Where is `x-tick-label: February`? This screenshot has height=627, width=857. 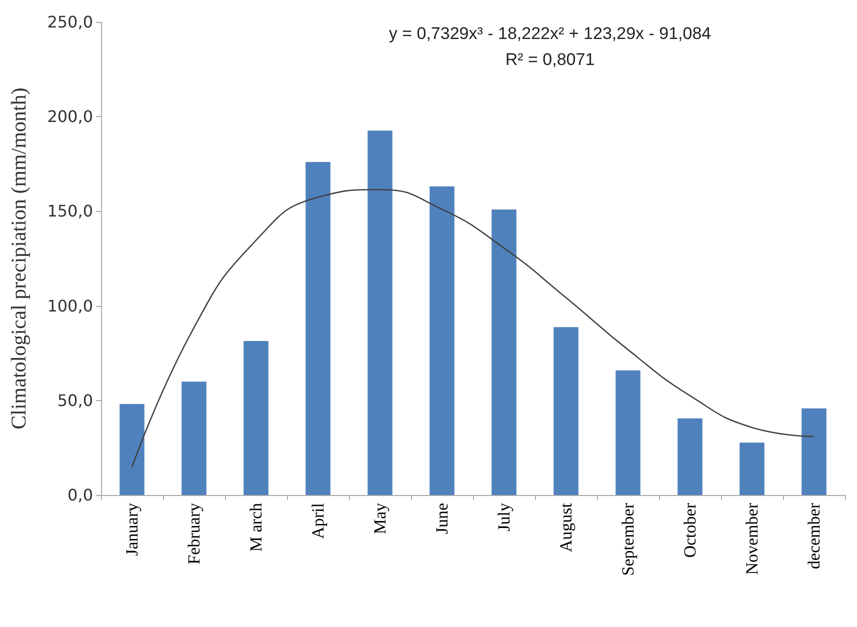 x-tick-label: February is located at coordinates (194, 533).